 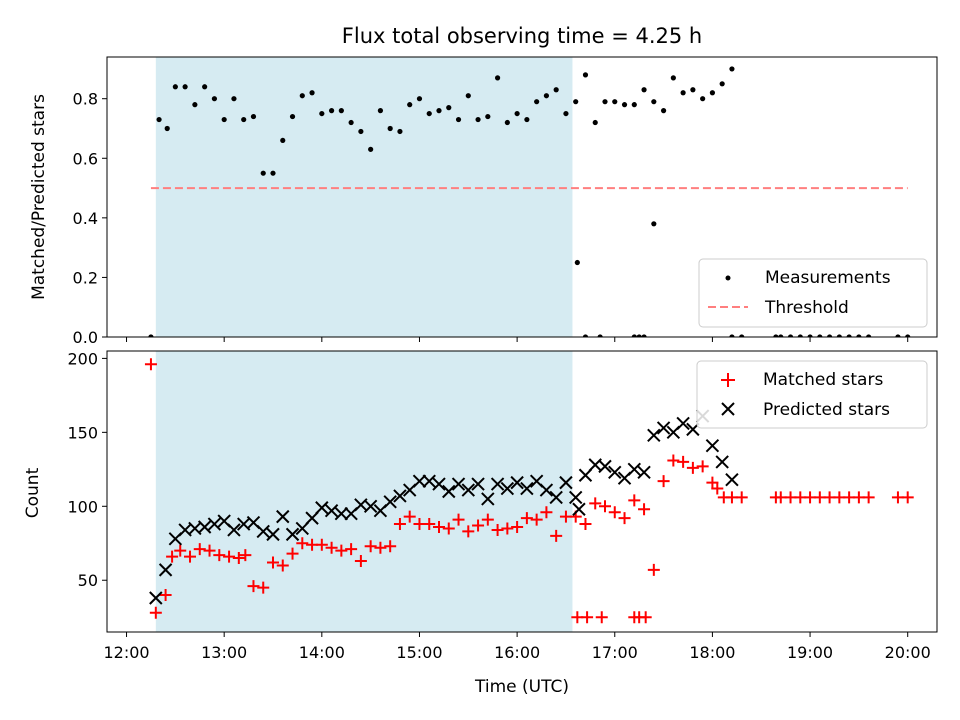 What do you see at coordinates (82, 432) in the screenshot?
I see `bottom-y-tick-label: 150` at bounding box center [82, 432].